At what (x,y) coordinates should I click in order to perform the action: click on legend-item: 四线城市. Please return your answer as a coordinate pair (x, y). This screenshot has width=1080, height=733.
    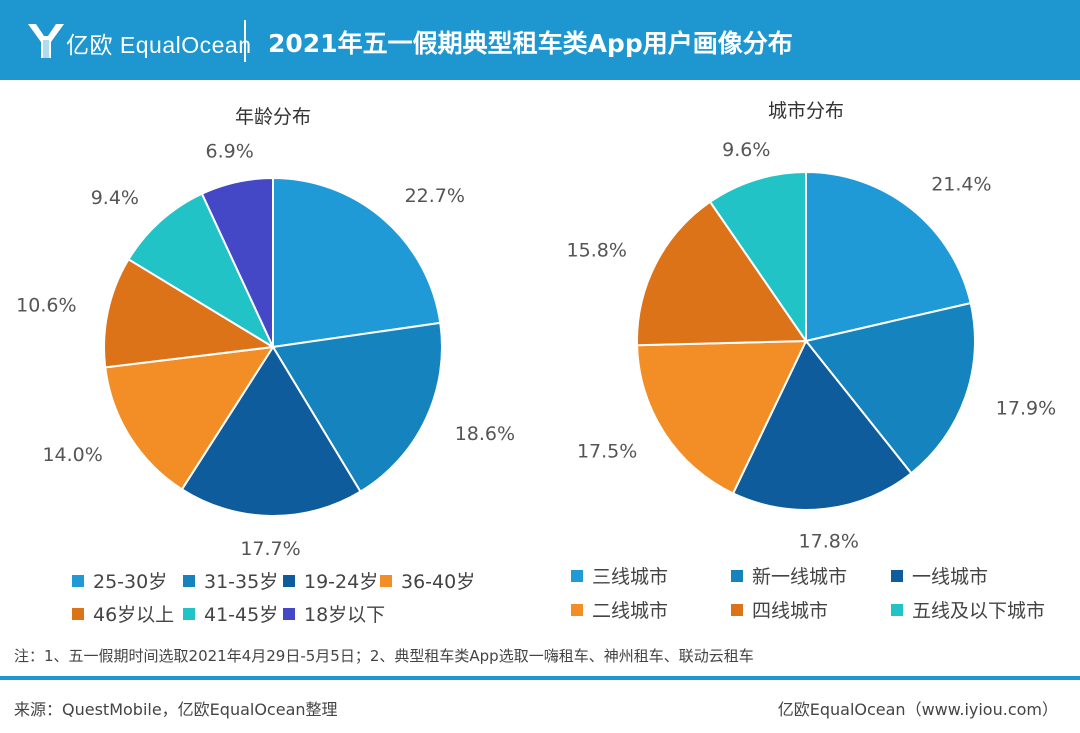
    Looking at the image, I should click on (779, 609).